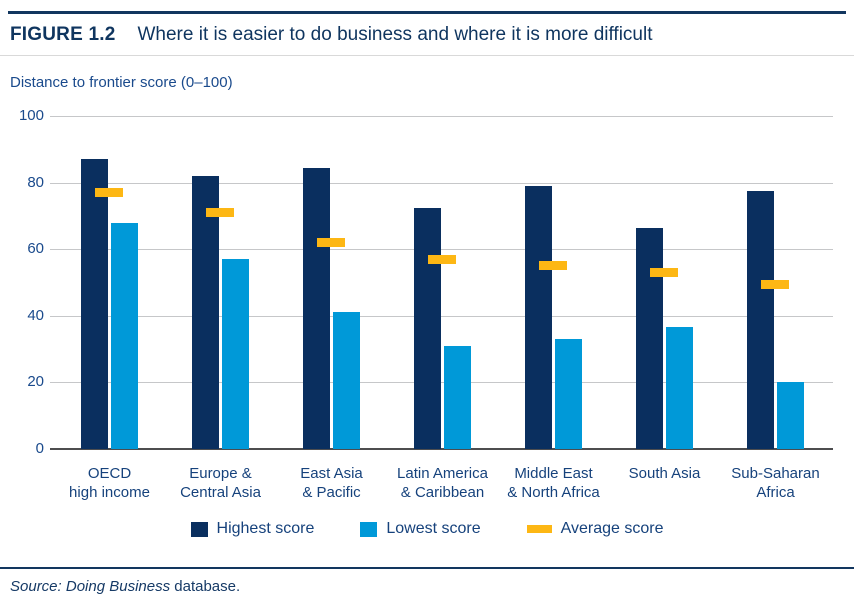  I want to click on category-label-line: Africa, so click(775, 492).